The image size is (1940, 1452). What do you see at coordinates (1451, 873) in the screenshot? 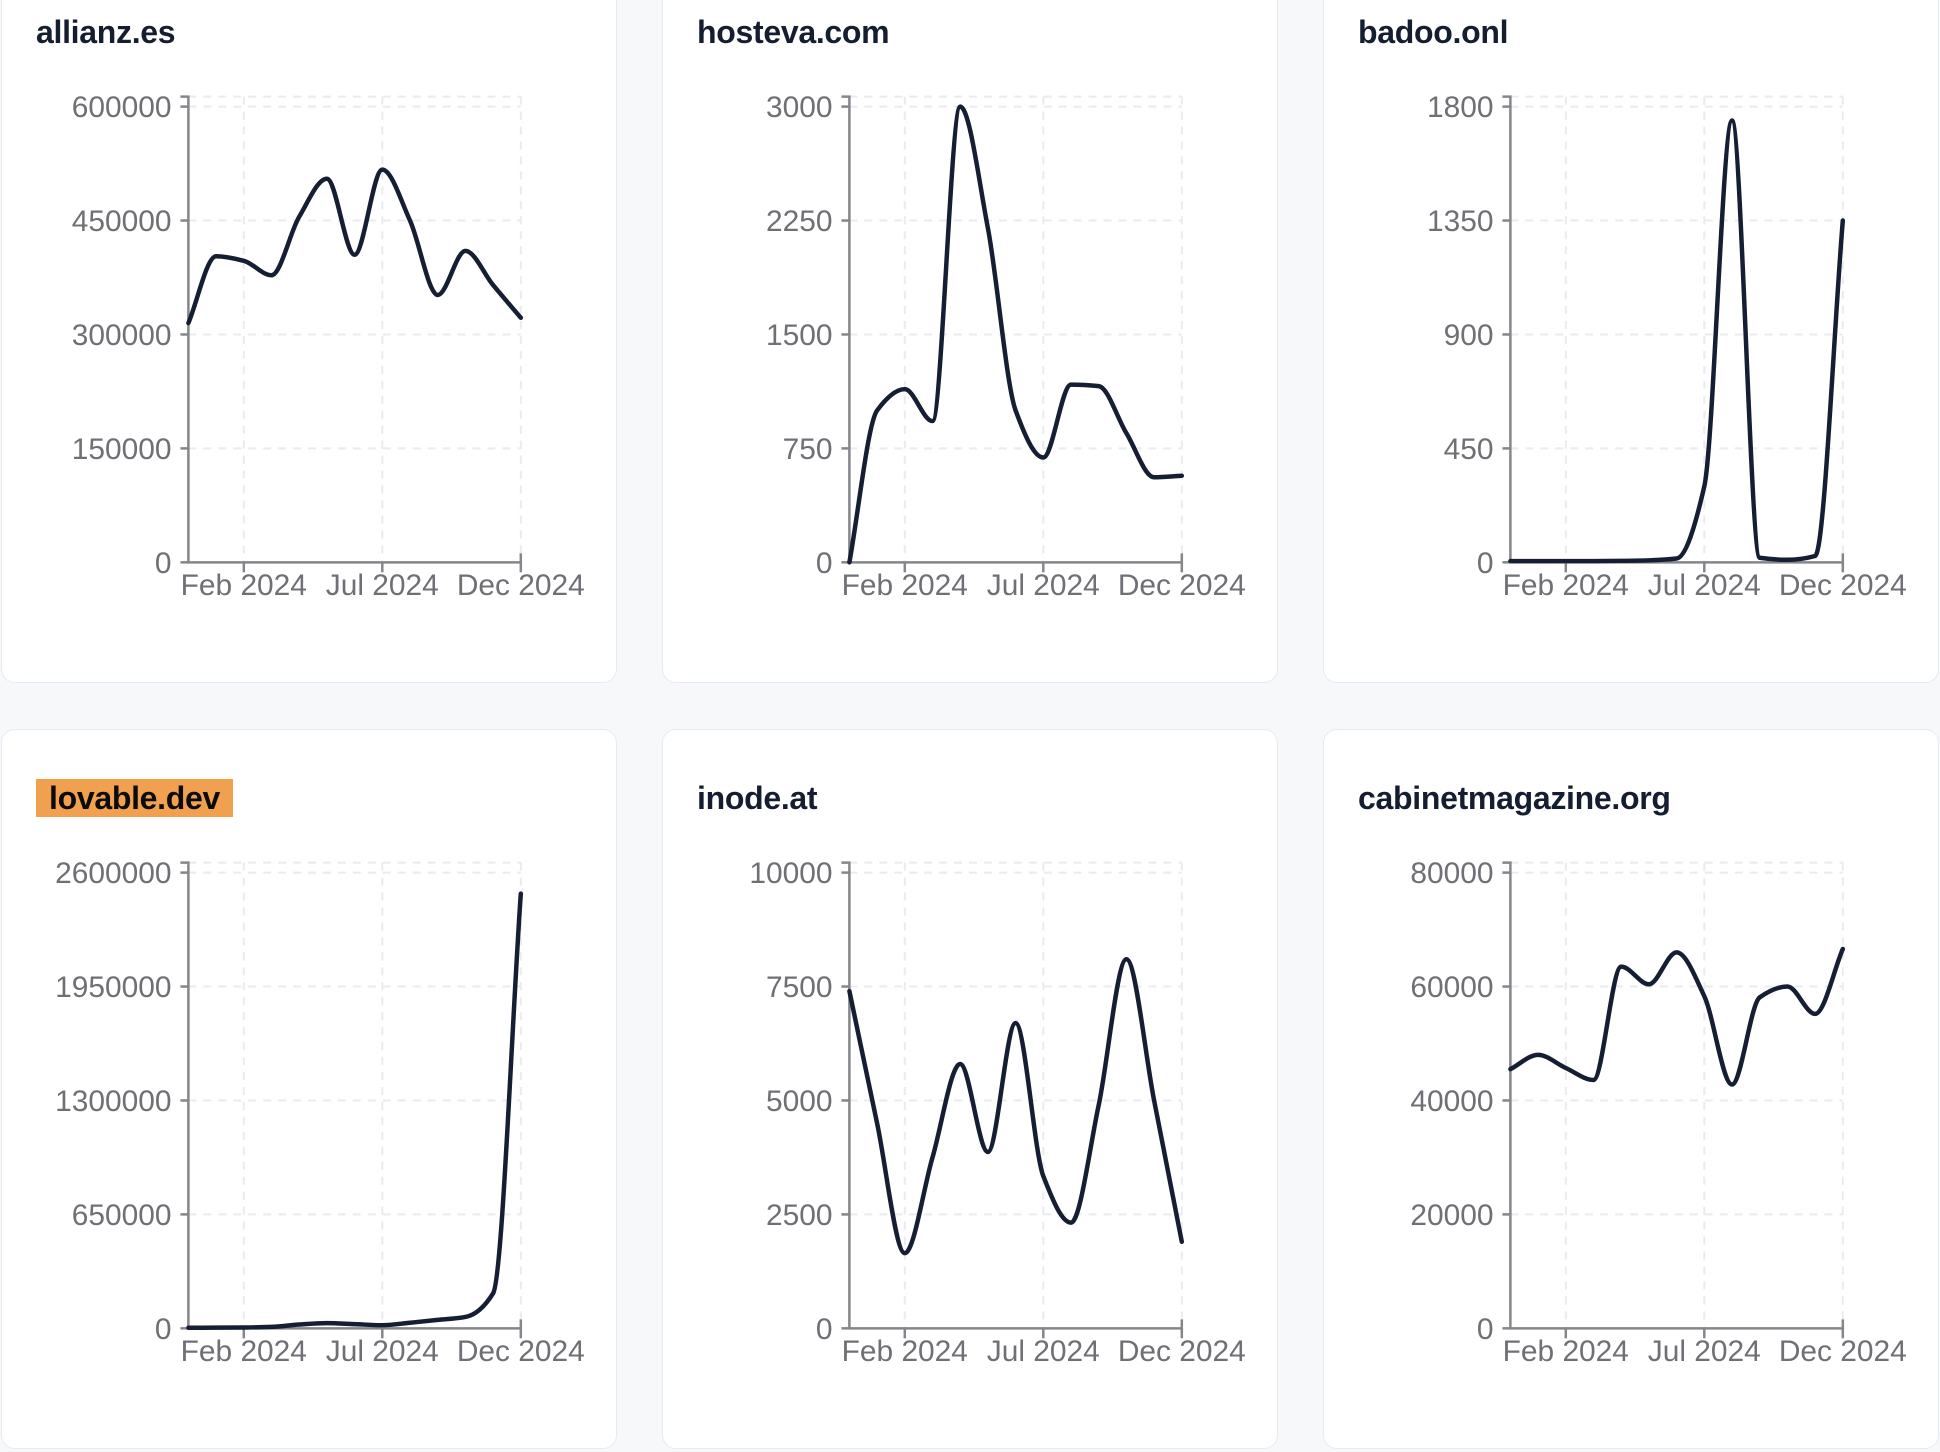
I see `y-tick-label: 80000` at bounding box center [1451, 873].